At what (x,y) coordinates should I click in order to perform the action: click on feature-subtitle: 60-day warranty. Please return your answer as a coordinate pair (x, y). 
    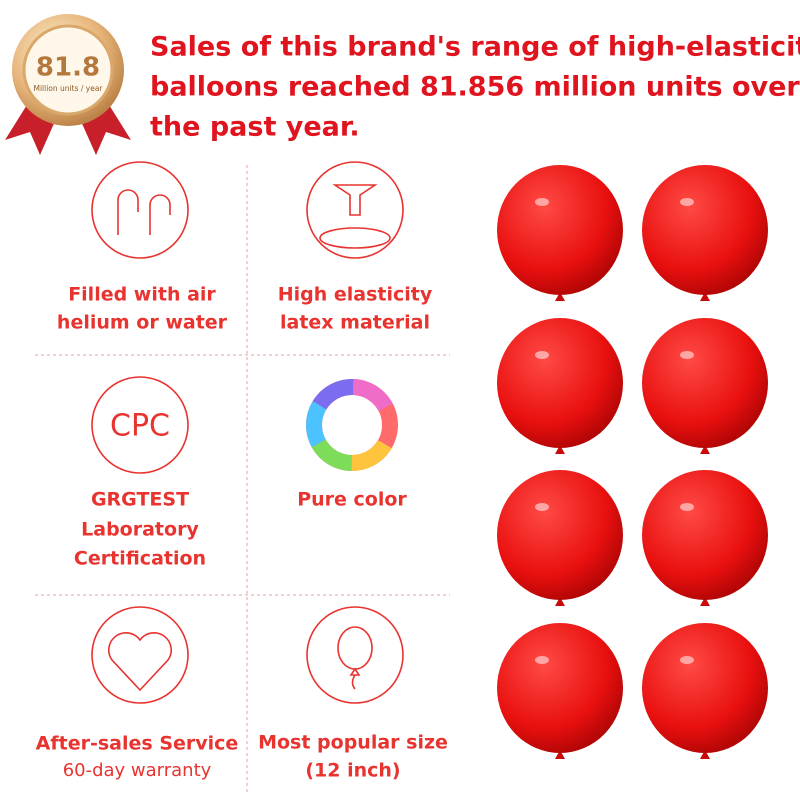
    Looking at the image, I should click on (137, 770).